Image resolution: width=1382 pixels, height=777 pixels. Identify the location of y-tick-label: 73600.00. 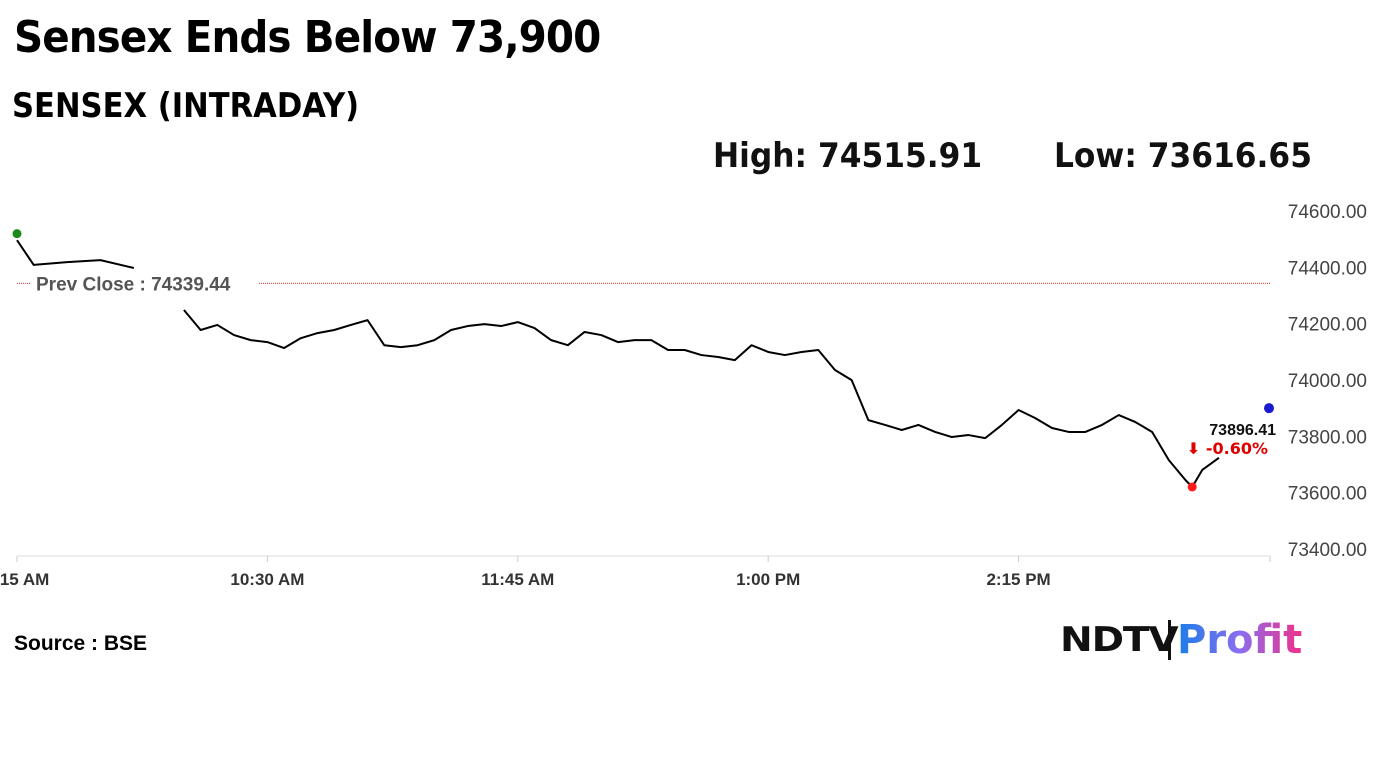
(1327, 494).